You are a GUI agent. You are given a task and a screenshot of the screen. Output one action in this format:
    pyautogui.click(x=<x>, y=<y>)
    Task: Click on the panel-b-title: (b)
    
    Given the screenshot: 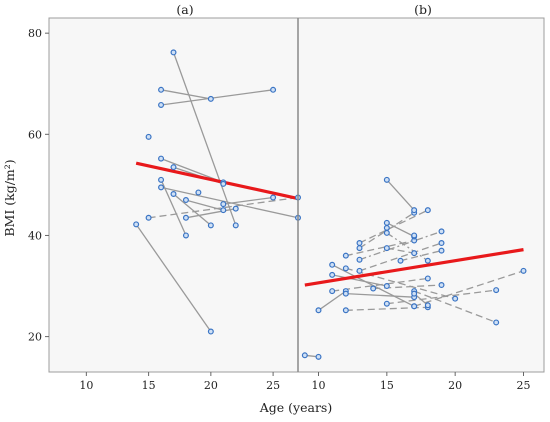 What is the action you would take?
    pyautogui.click(x=423, y=9)
    